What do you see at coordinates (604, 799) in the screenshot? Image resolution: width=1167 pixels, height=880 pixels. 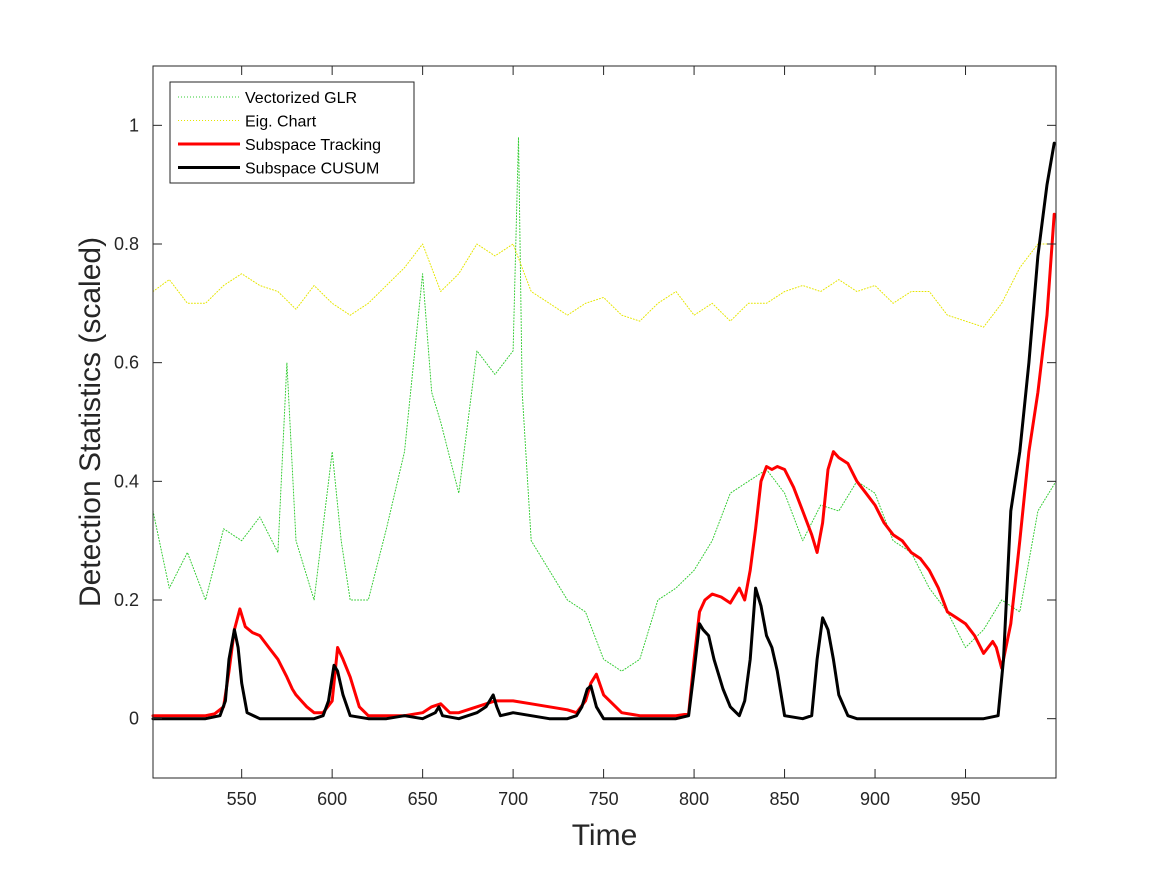 I see `x-tick-label: 750` at bounding box center [604, 799].